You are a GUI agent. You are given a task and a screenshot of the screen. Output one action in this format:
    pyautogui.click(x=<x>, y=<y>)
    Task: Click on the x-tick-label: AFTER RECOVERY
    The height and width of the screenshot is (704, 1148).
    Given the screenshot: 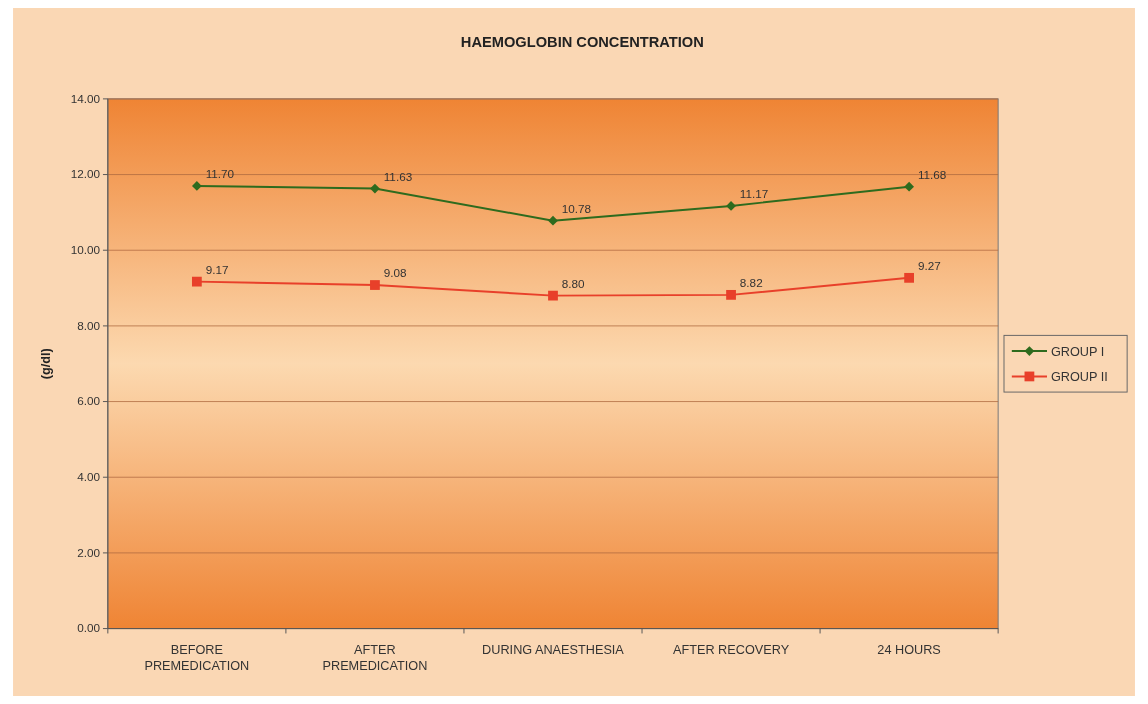 What is the action you would take?
    pyautogui.click(x=731, y=649)
    